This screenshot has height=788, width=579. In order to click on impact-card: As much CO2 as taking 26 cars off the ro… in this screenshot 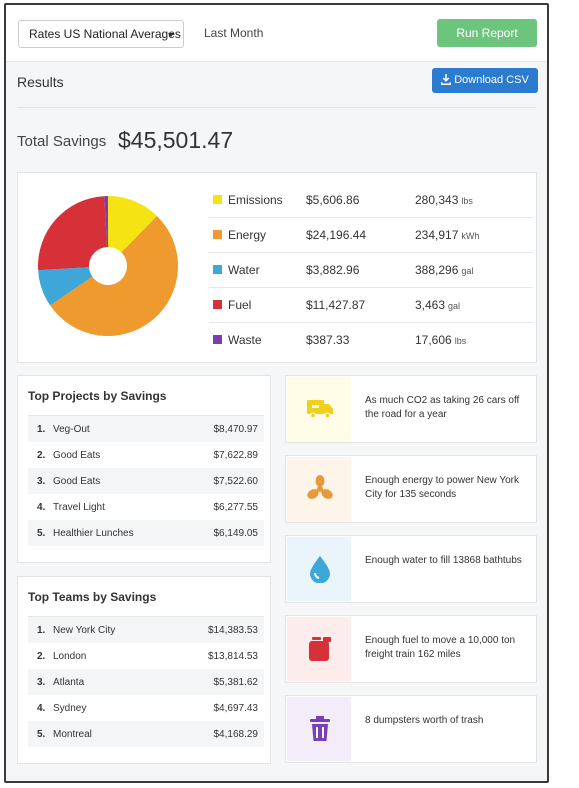, I will do `click(411, 409)`.